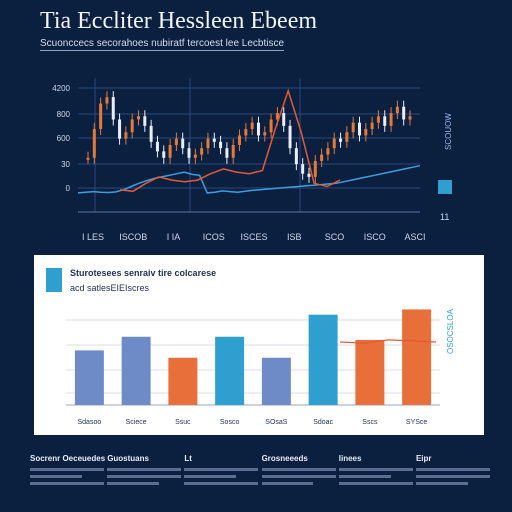 This screenshot has width=512, height=512. Describe the element at coordinates (68, 458) in the screenshot. I see `footer-heading: Socrenr Oeceuedes` at that location.